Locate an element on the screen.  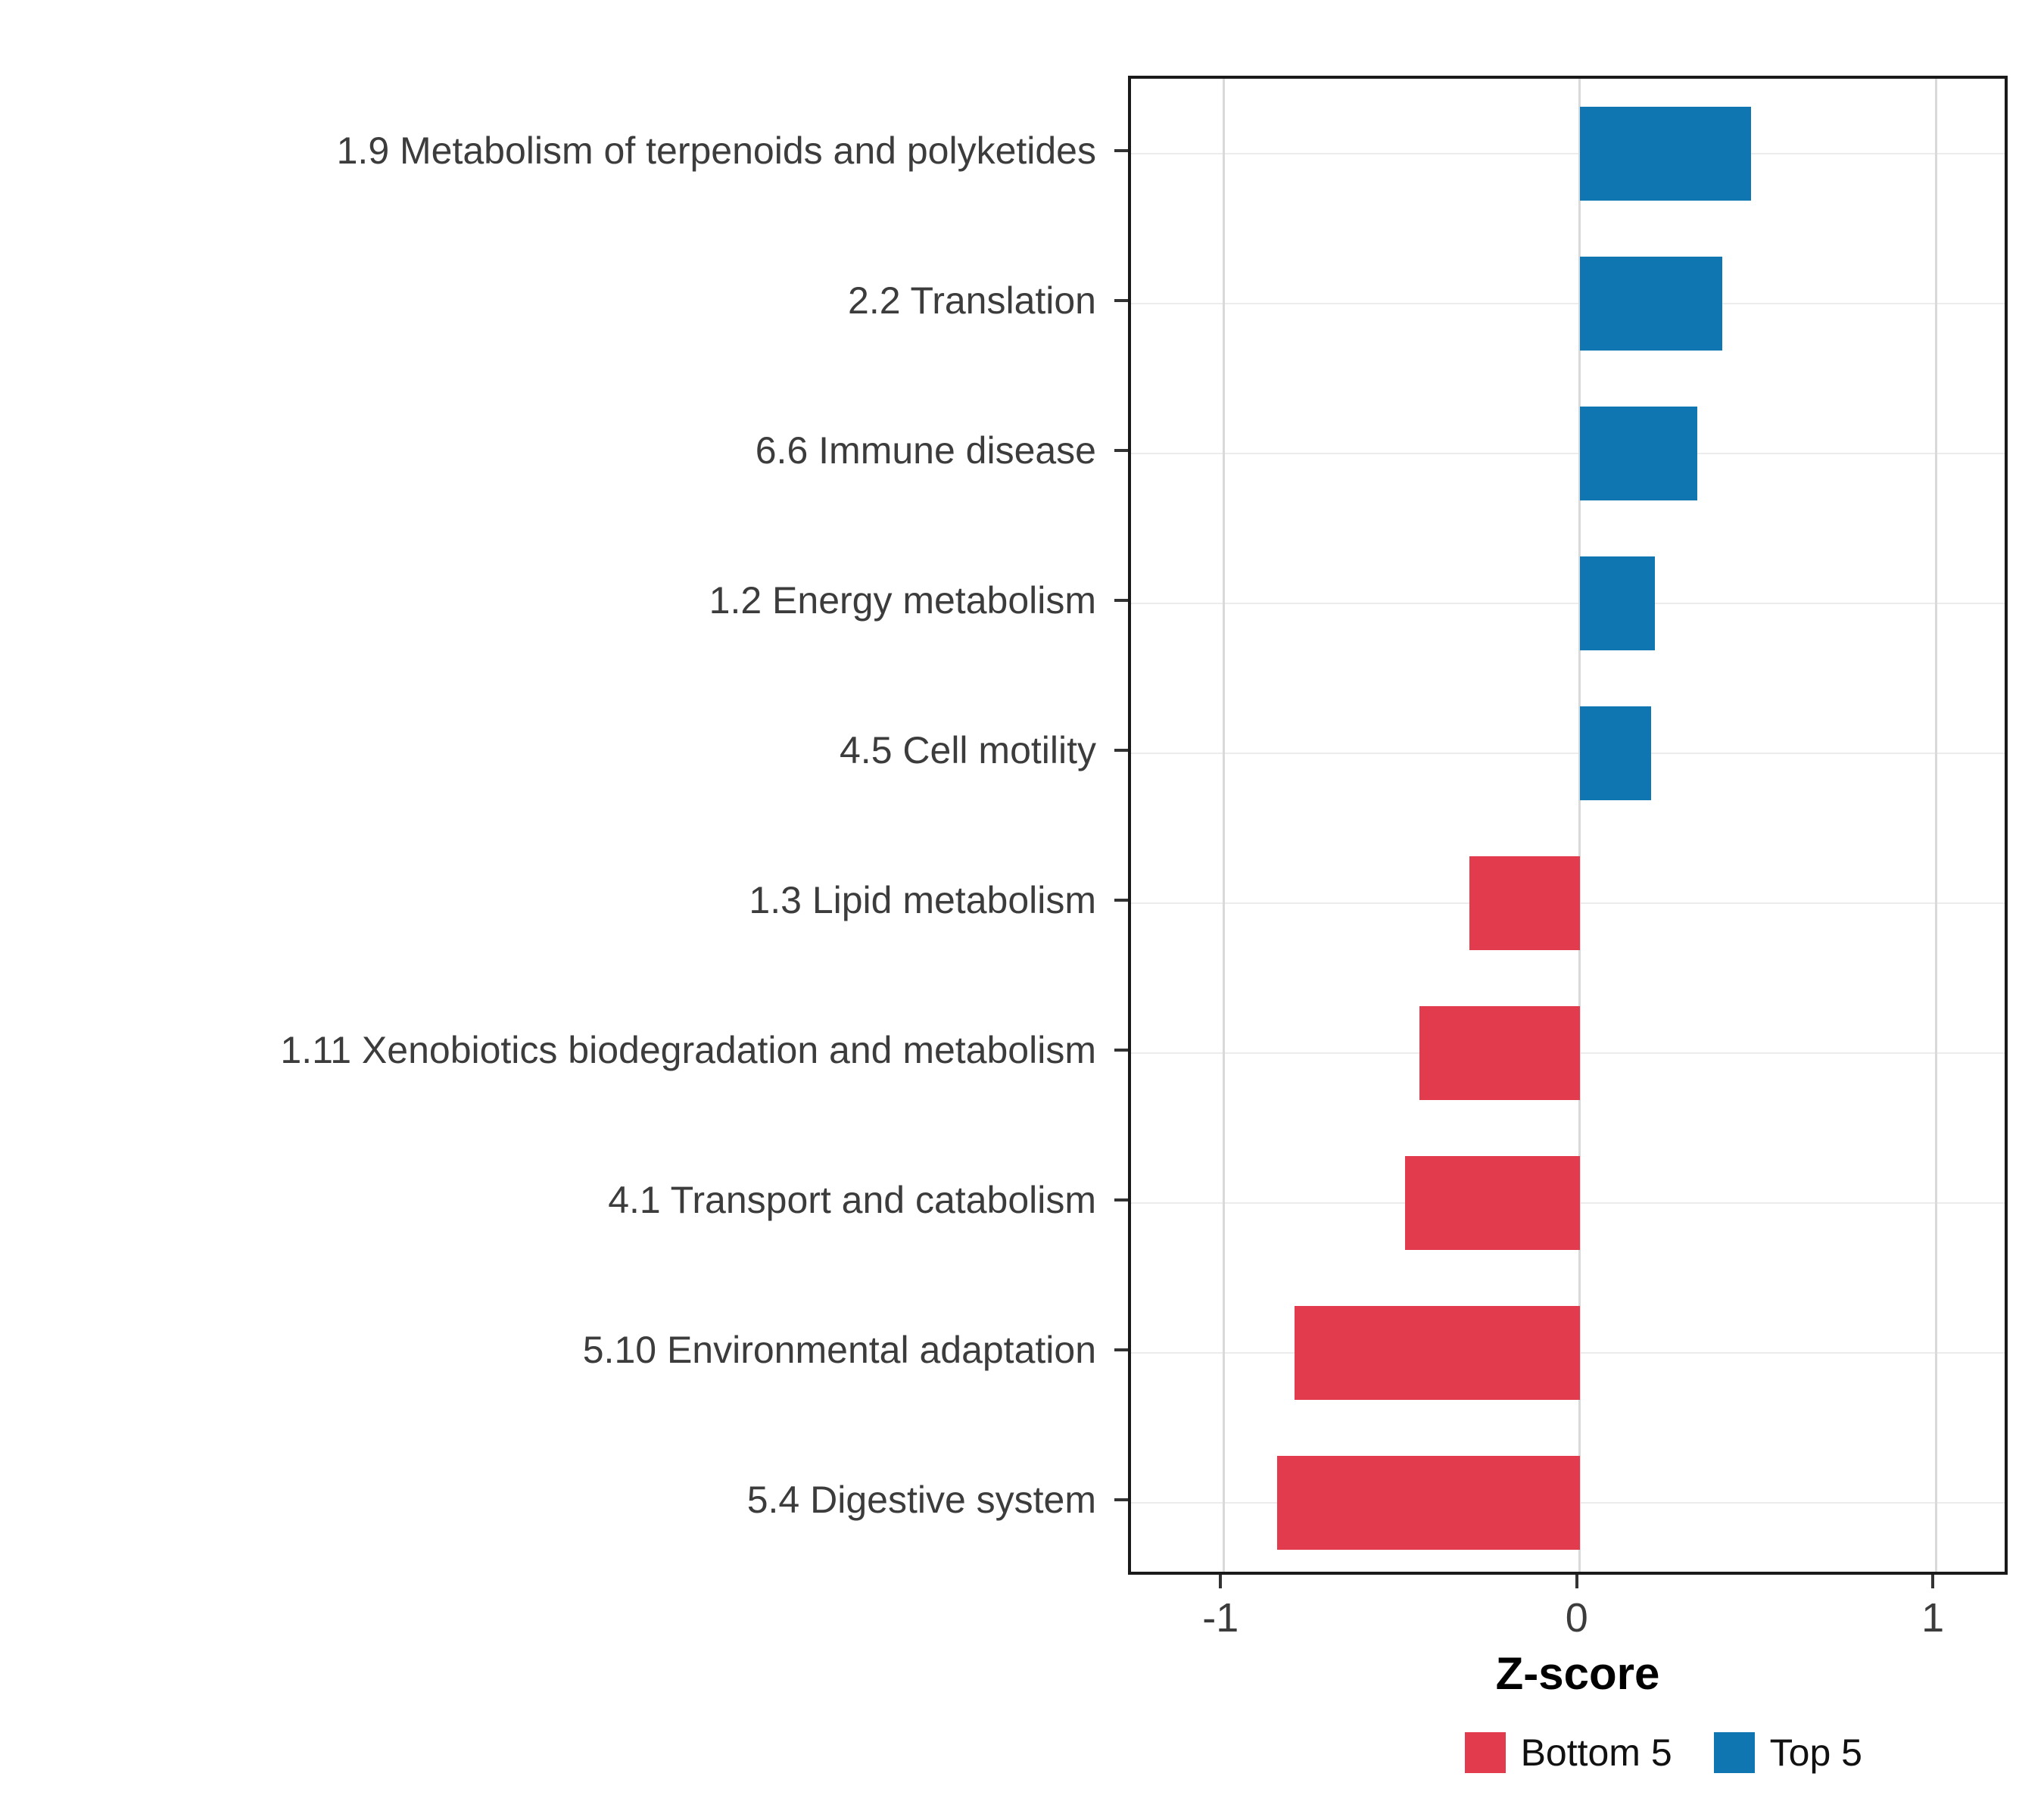
legend-item: Bottom 5 is located at coordinates (1568, 1752).